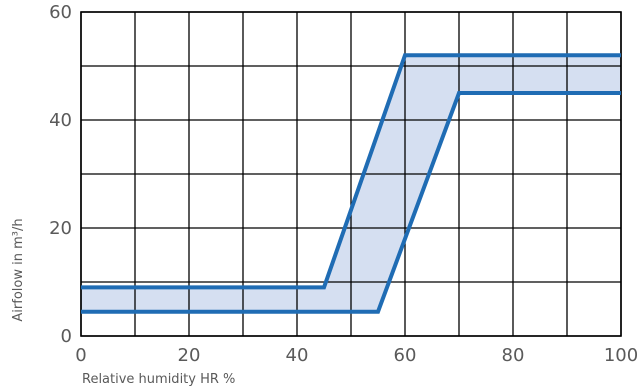  Describe the element at coordinates (405, 355) in the screenshot. I see `x-tick-label: 60` at that location.